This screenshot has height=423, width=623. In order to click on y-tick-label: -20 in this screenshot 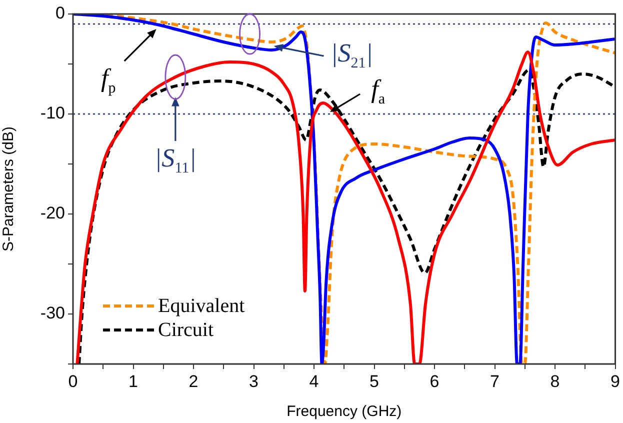, I will do `click(52, 213)`.